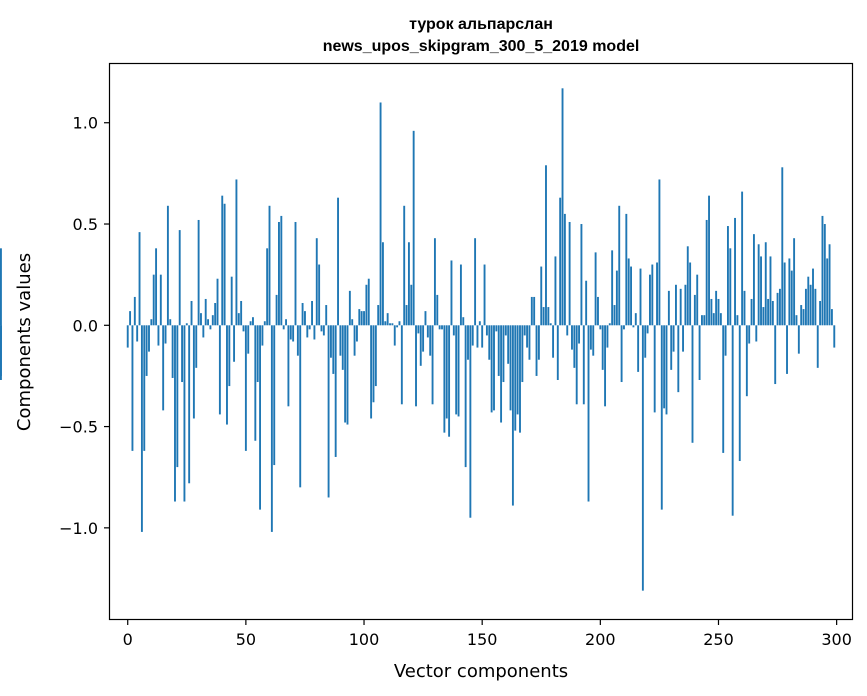 The image size is (867, 696). Describe the element at coordinates (482, 639) in the screenshot. I see `x-tick-label: 150` at that location.